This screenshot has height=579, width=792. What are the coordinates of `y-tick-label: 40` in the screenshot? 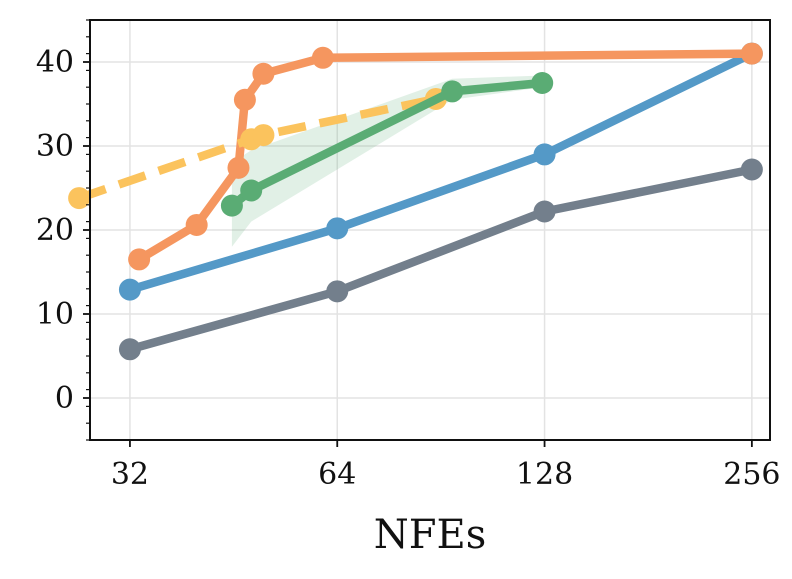 It's located at (55, 62).